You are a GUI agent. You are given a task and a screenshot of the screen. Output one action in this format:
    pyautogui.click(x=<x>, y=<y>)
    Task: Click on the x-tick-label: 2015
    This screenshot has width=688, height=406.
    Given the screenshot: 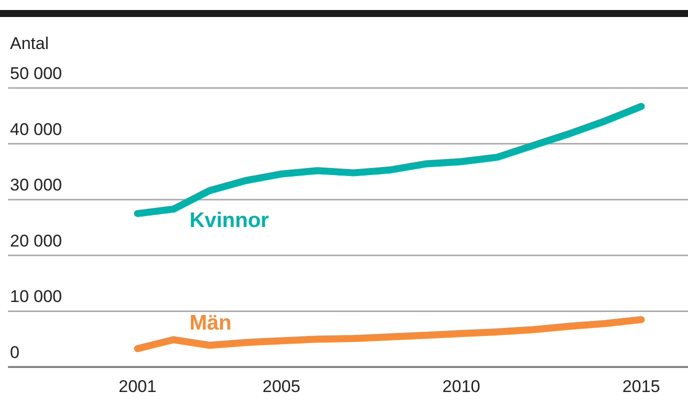 What is the action you would take?
    pyautogui.click(x=641, y=386)
    